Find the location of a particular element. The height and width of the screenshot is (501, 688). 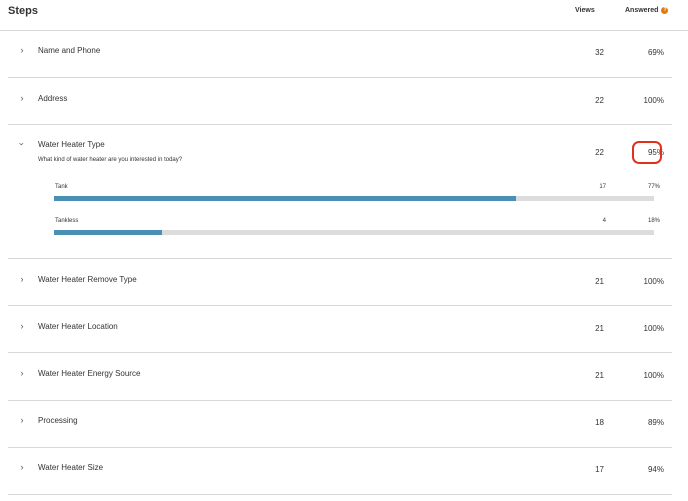

steps-header: Steps Views Answered ? is located at coordinates (344, 15).